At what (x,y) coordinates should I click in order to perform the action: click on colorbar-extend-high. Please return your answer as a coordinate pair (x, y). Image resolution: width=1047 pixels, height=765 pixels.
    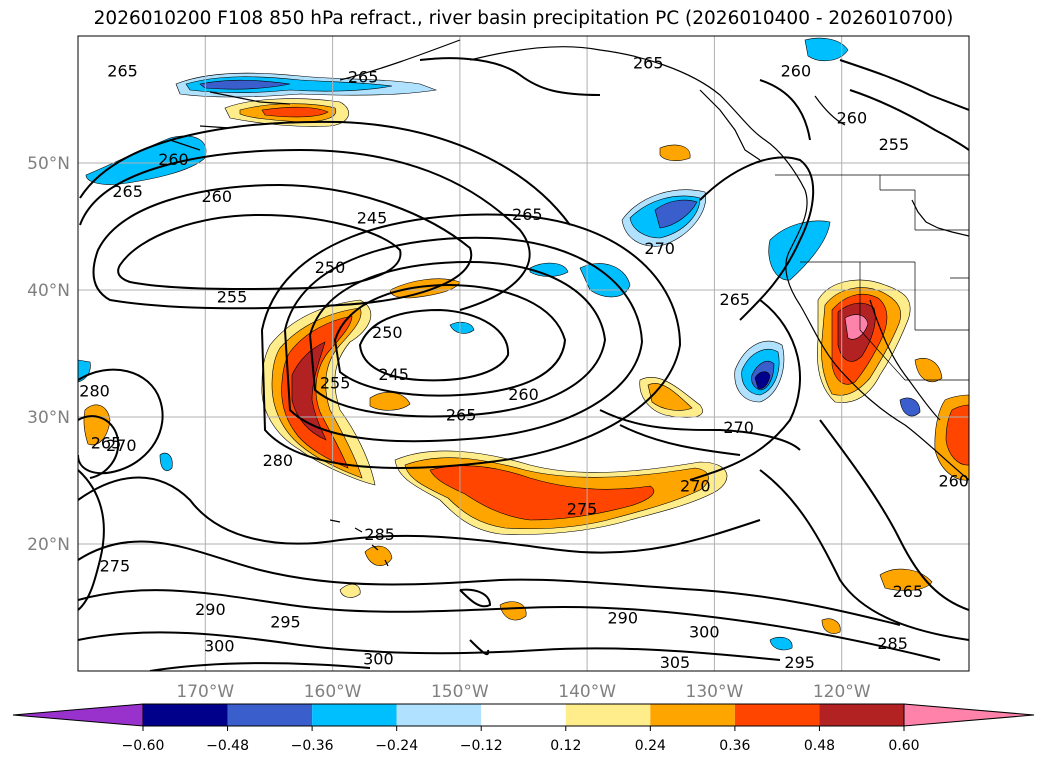
    Looking at the image, I should click on (969, 715).